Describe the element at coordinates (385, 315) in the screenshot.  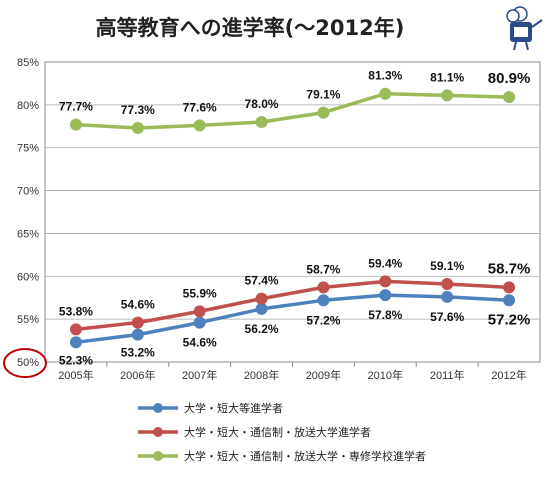
I see `data-label: 57.8%` at that location.